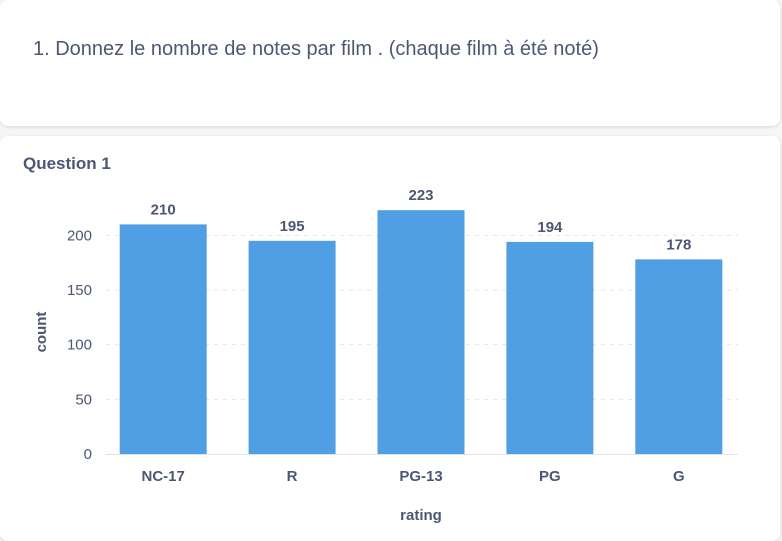  I want to click on chart-title: Question 1, so click(67, 163).